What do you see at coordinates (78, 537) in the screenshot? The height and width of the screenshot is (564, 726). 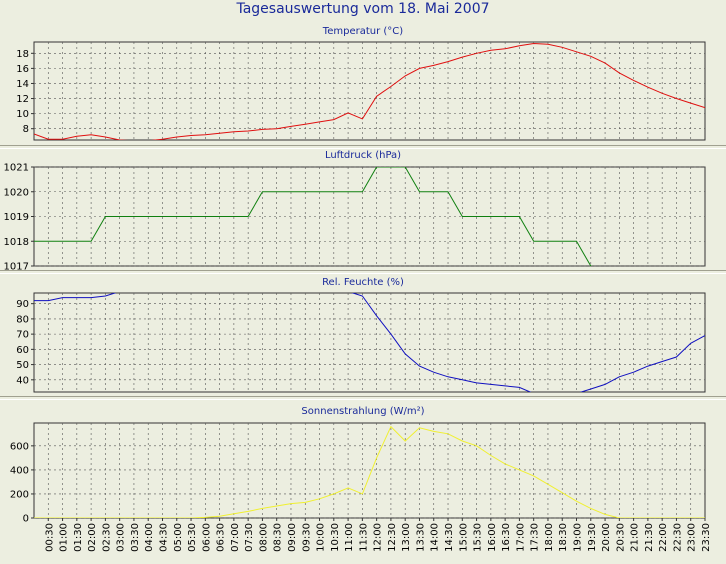 I see `x-tick-label: 01:30` at bounding box center [78, 537].